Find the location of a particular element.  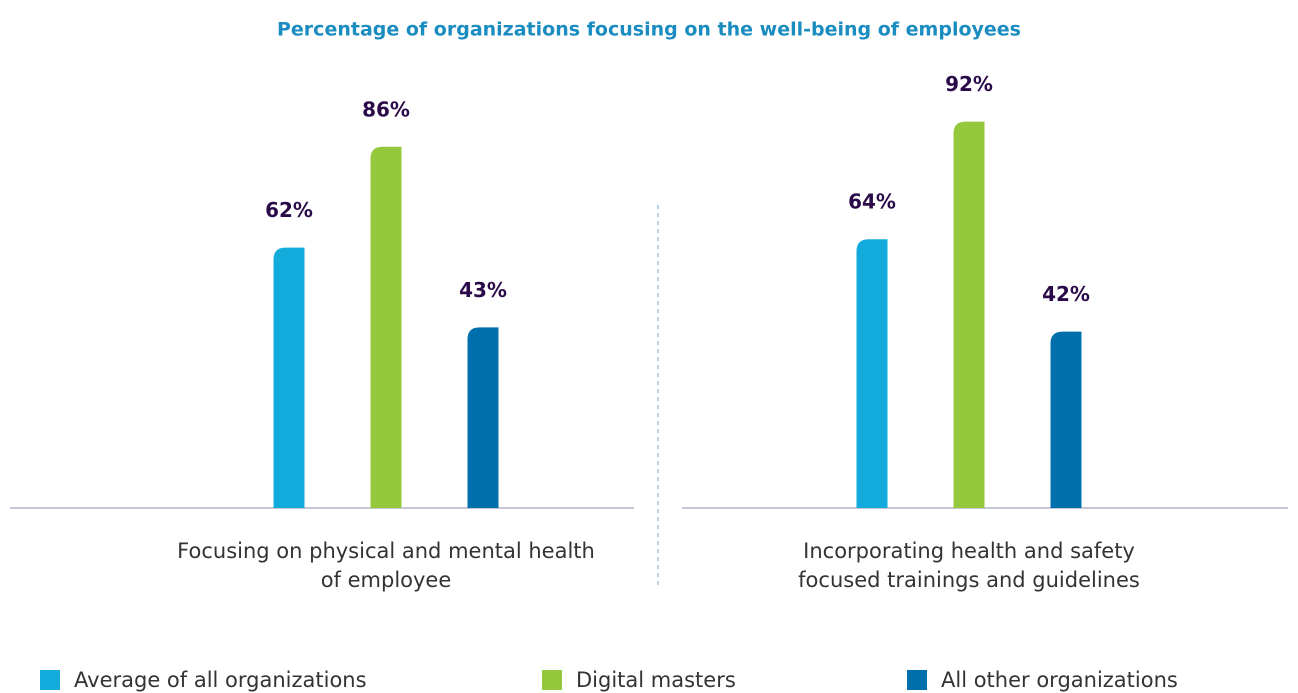

legend-label: Digital masters is located at coordinates (656, 680).